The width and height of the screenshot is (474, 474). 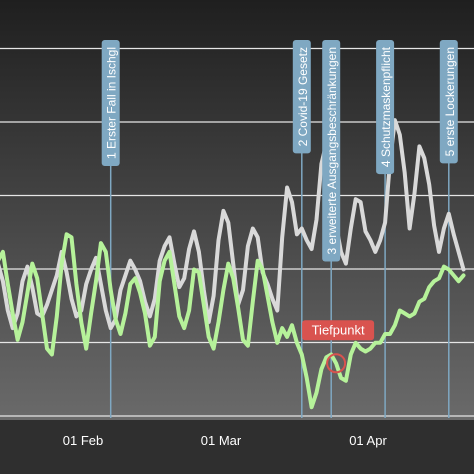 I want to click on tiefpunkt-label-box, so click(x=338, y=330).